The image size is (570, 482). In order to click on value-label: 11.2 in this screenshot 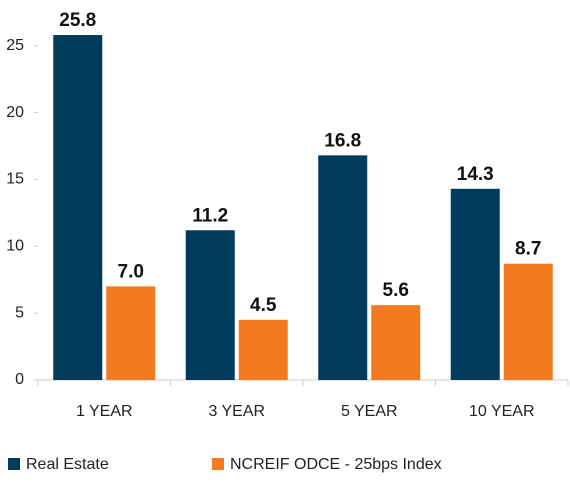, I will do `click(210, 215)`.